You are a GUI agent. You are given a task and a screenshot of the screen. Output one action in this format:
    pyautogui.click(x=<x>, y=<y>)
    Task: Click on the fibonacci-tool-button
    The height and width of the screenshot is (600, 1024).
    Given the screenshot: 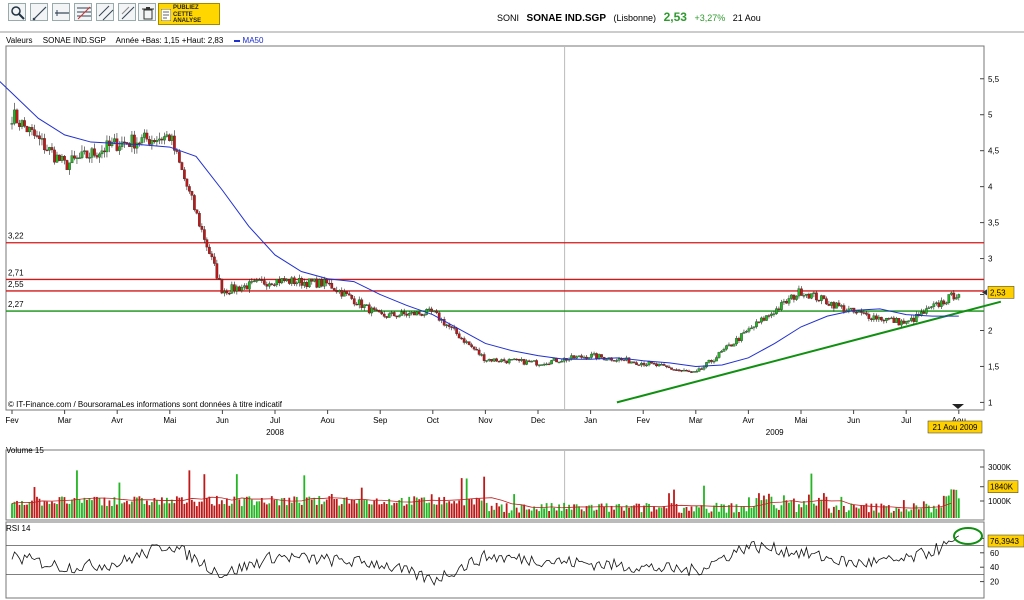 What is the action you would take?
    pyautogui.click(x=83, y=12)
    